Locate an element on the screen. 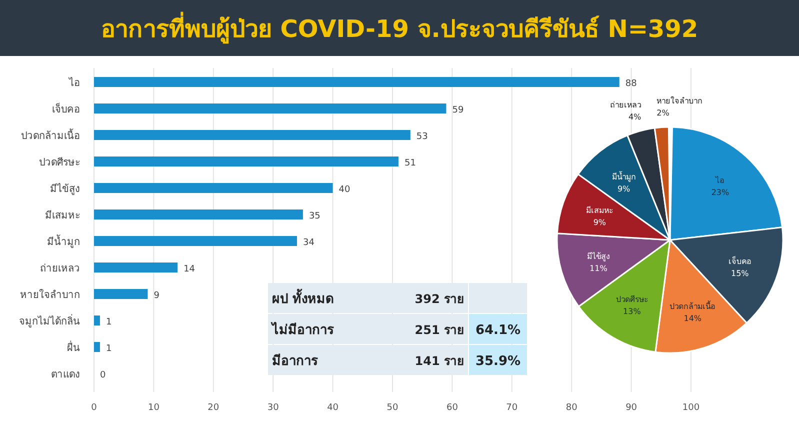 Image resolution: width=799 pixels, height=441 pixels. slice-label: ไอ is located at coordinates (719, 180).